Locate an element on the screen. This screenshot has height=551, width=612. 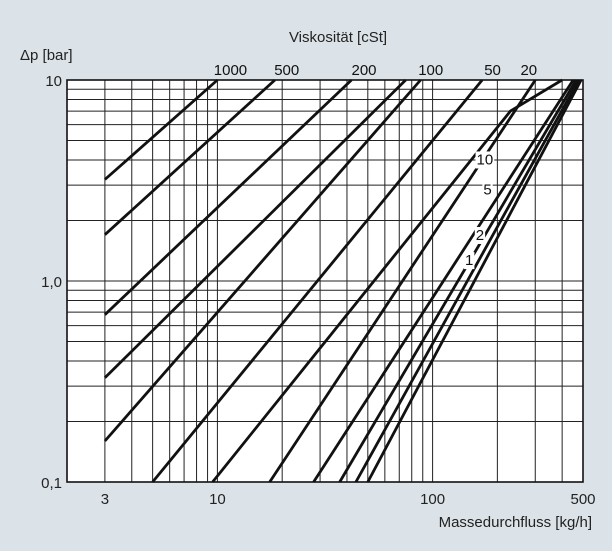
viscosity-inline-label: 5 is located at coordinates (487, 189).